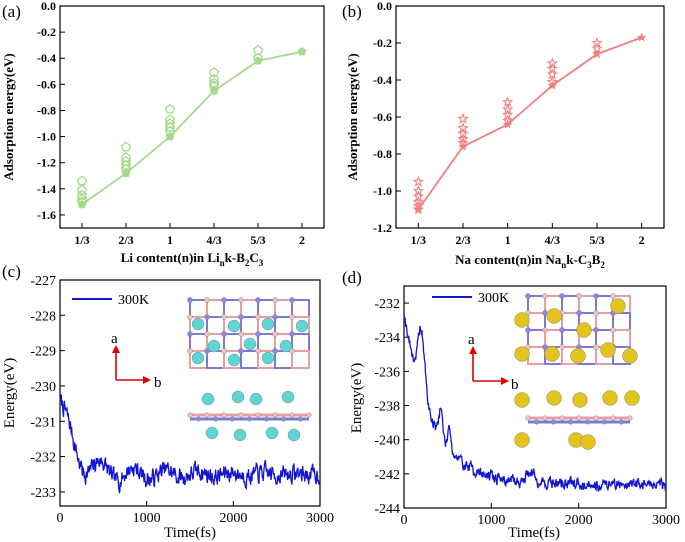  Describe the element at coordinates (579, 520) in the screenshot. I see `panel-d-xtick-label: 2000` at that location.